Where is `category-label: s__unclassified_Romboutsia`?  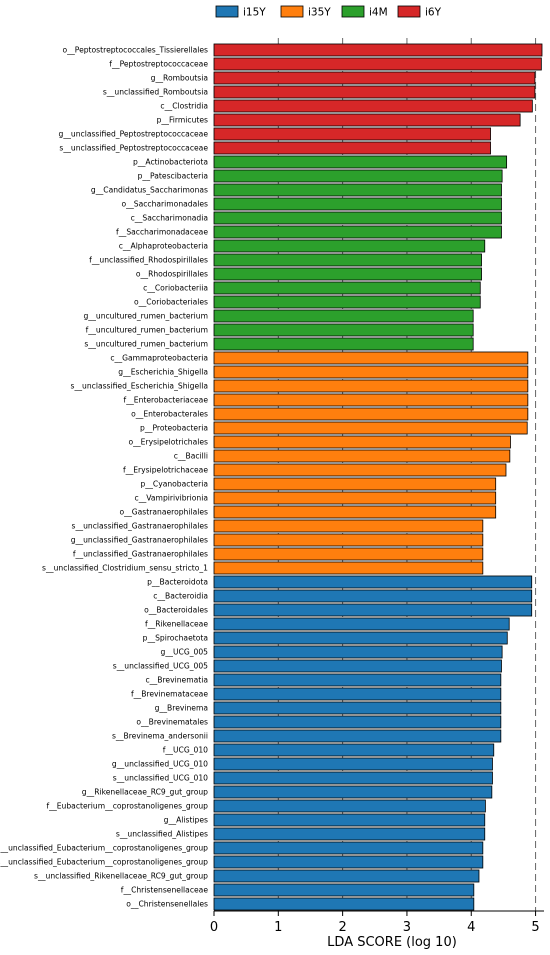
category-label: s__unclassified_Romboutsia is located at coordinates (155, 92).